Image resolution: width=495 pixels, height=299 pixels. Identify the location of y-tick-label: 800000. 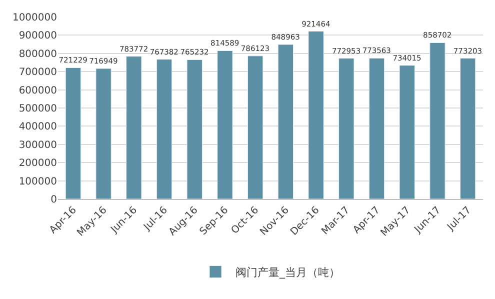
(37, 54).